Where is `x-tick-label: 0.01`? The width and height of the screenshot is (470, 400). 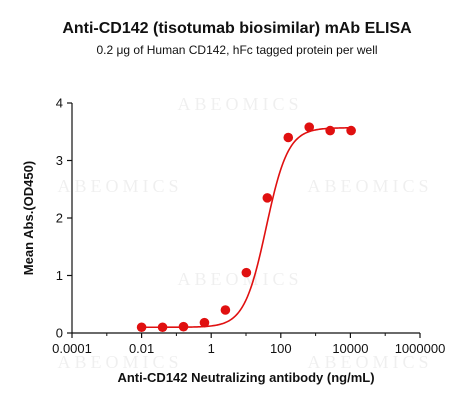
x-tick-label: 0.01 is located at coordinates (141, 348).